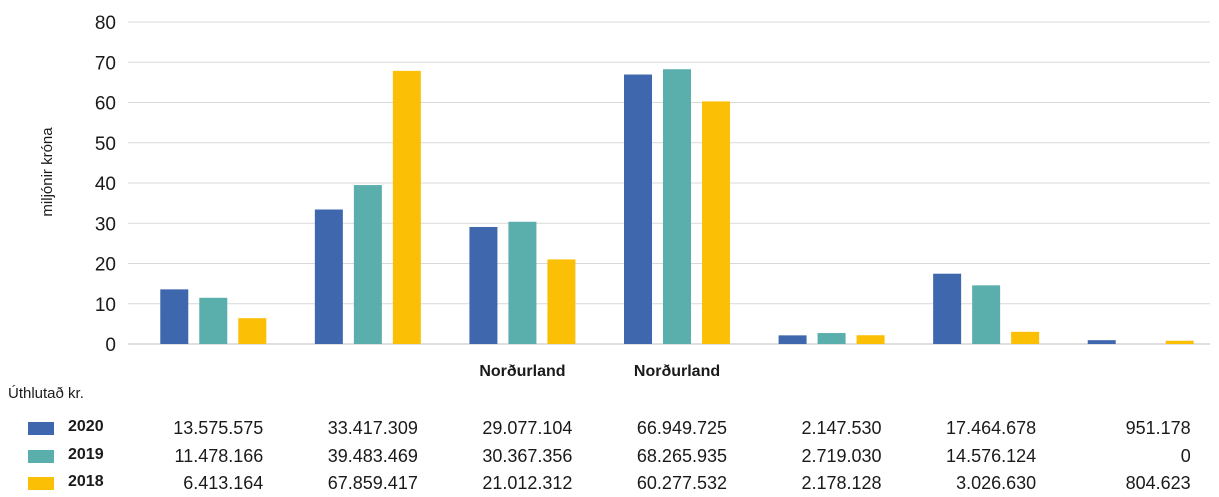 This screenshot has height=497, width=1219. I want to click on y-tick-label-20: 20, so click(105, 265).